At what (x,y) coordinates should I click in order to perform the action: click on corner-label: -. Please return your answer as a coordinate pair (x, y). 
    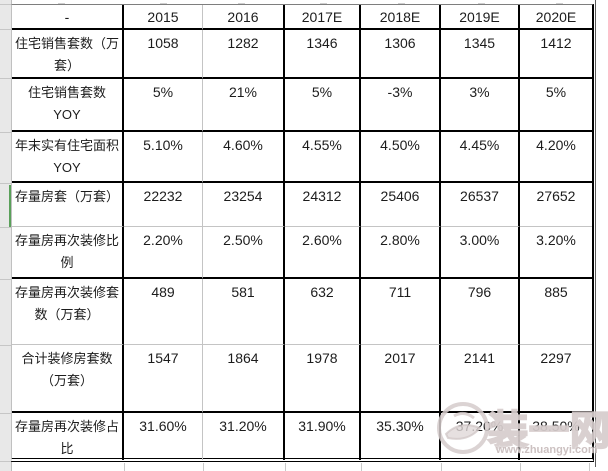
    Looking at the image, I should click on (67, 16).